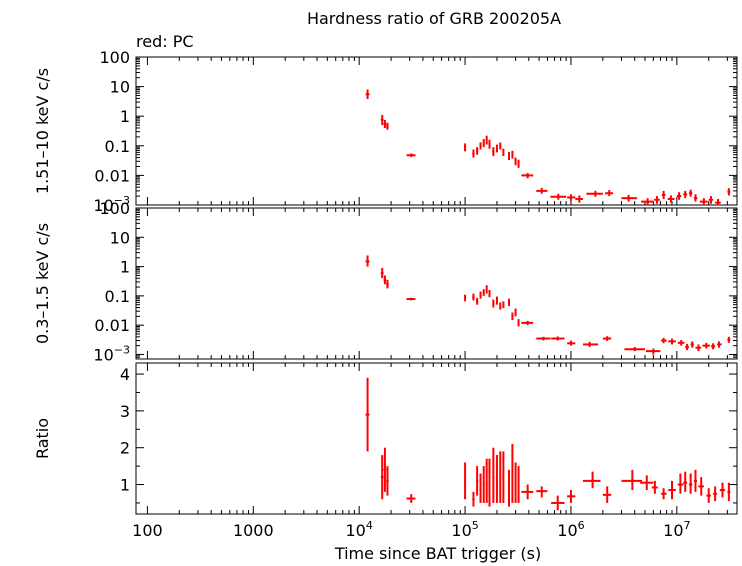 This screenshot has width=742, height=566. Describe the element at coordinates (253, 530) in the screenshot. I see `x-tick-label: 1000` at that location.